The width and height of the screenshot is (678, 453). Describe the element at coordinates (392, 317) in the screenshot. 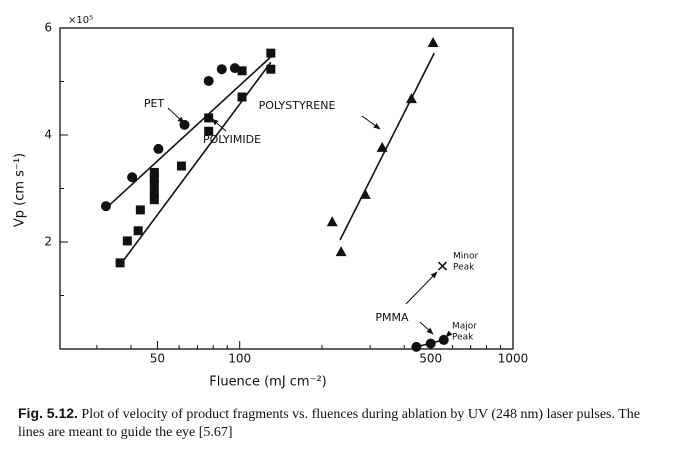

I see `series-label: PMMA` at that location.